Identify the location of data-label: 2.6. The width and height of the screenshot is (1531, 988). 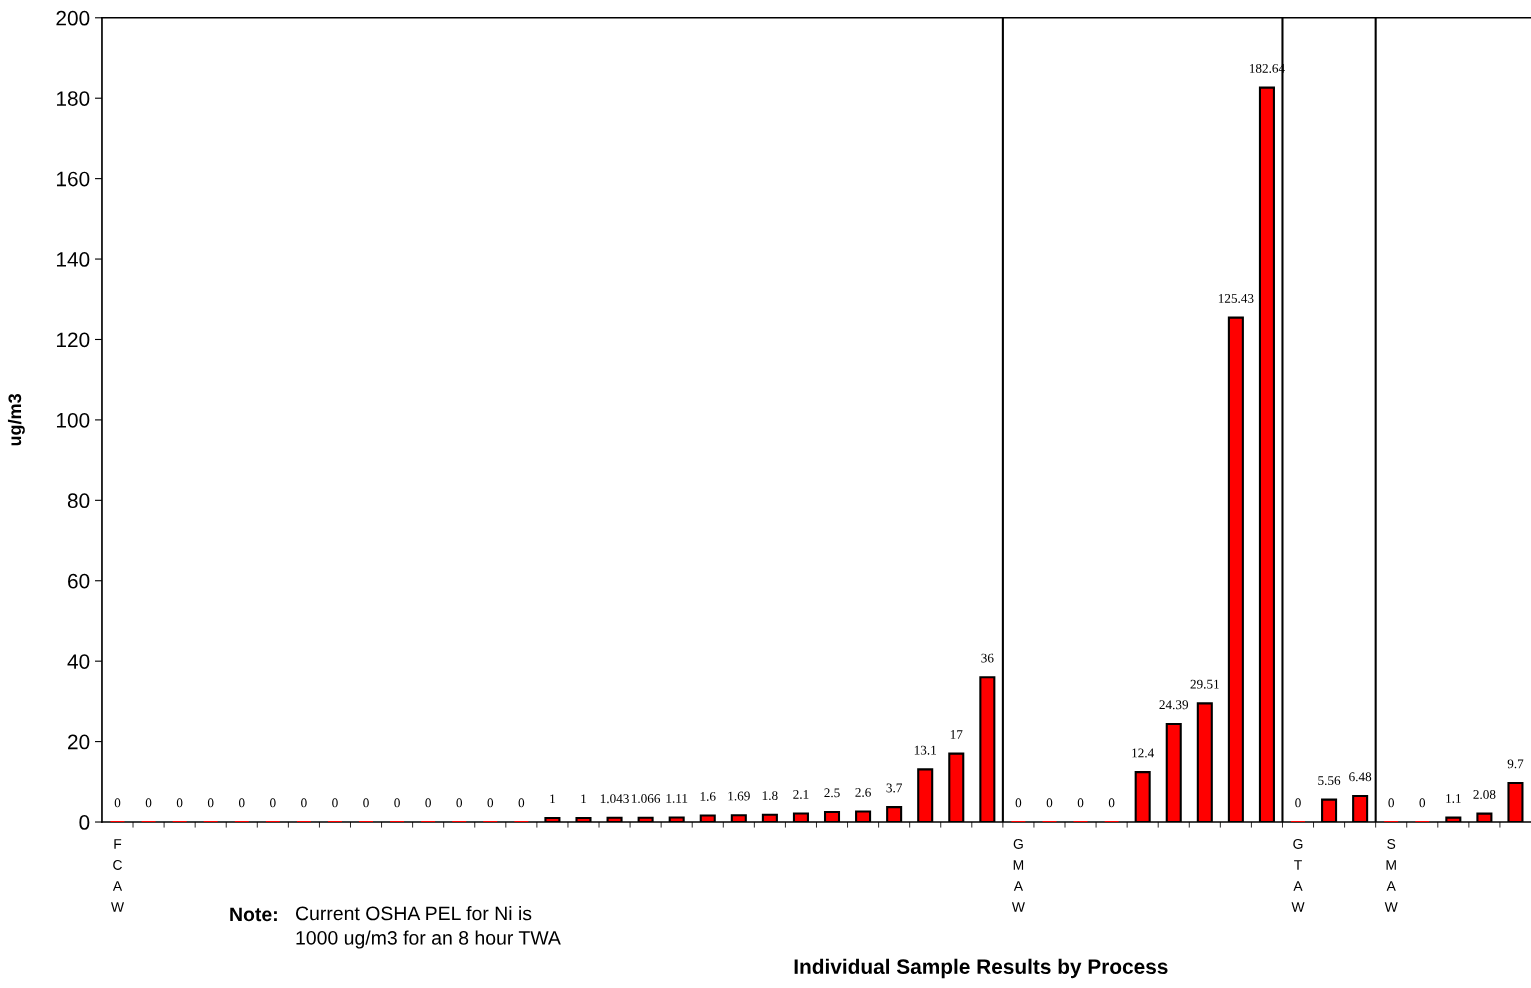
(863, 792).